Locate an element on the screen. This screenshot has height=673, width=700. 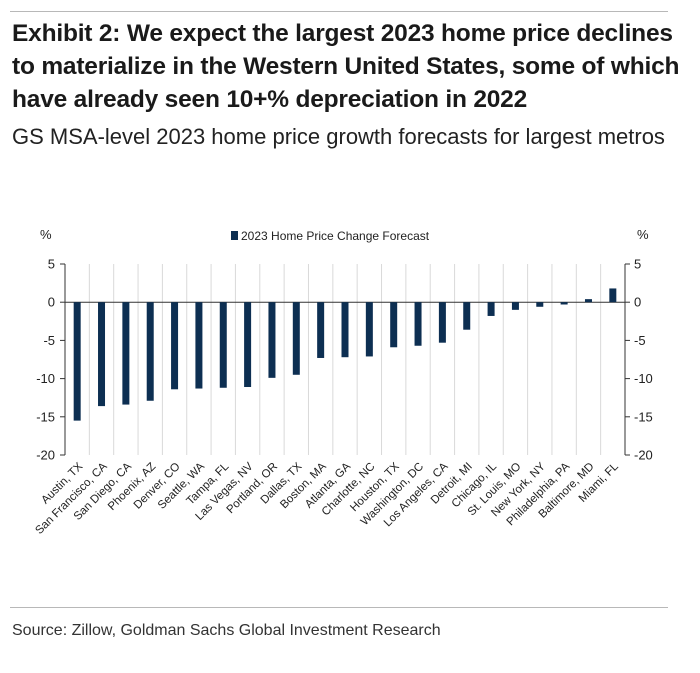
y-tick-label-left: -5 is located at coordinates (49, 340).